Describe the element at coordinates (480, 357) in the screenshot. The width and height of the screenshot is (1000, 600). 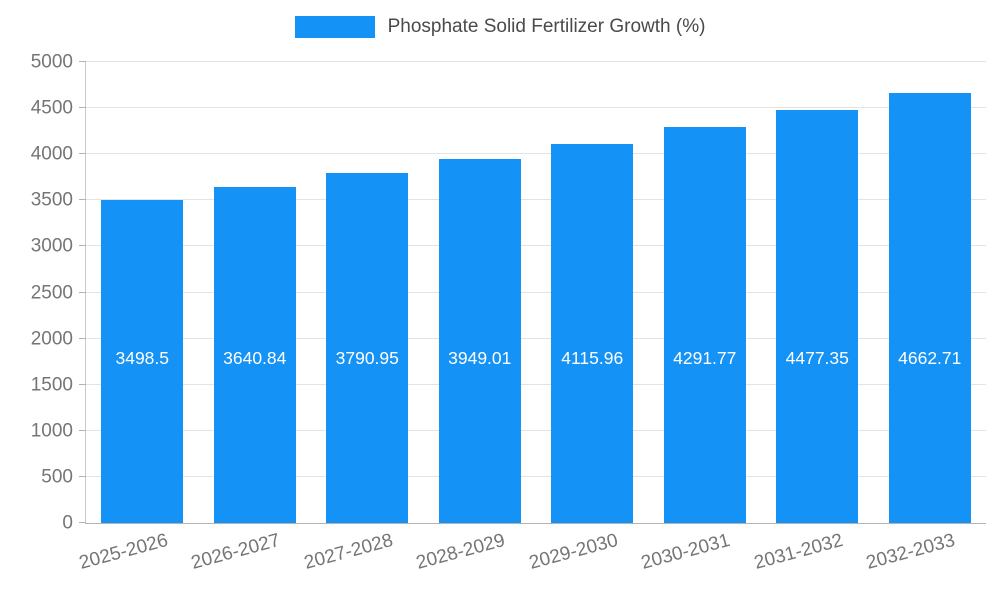
I see `bar-value-label: 3949.01` at that location.